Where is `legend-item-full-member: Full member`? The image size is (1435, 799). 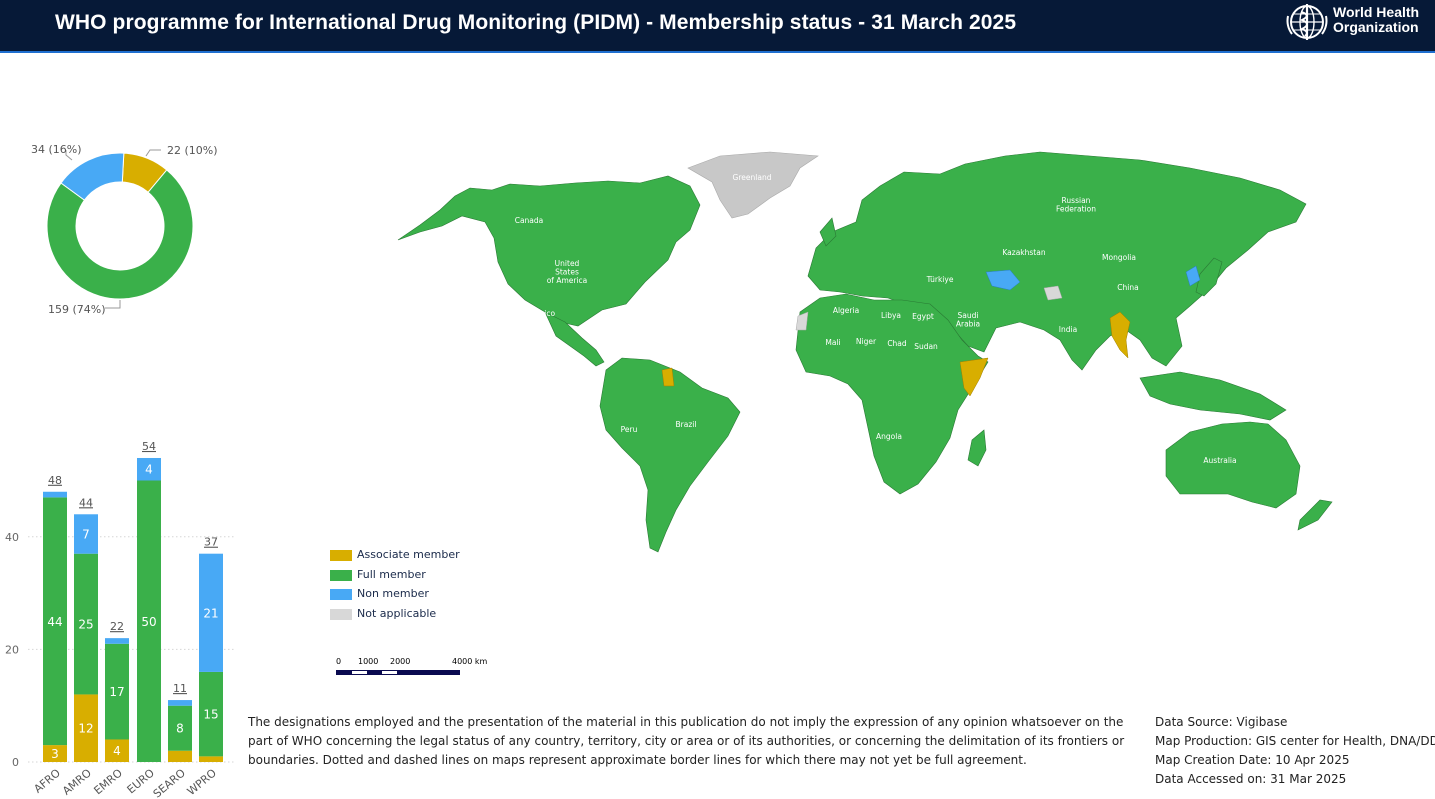
legend-item-full-member: Full member is located at coordinates (430, 578).